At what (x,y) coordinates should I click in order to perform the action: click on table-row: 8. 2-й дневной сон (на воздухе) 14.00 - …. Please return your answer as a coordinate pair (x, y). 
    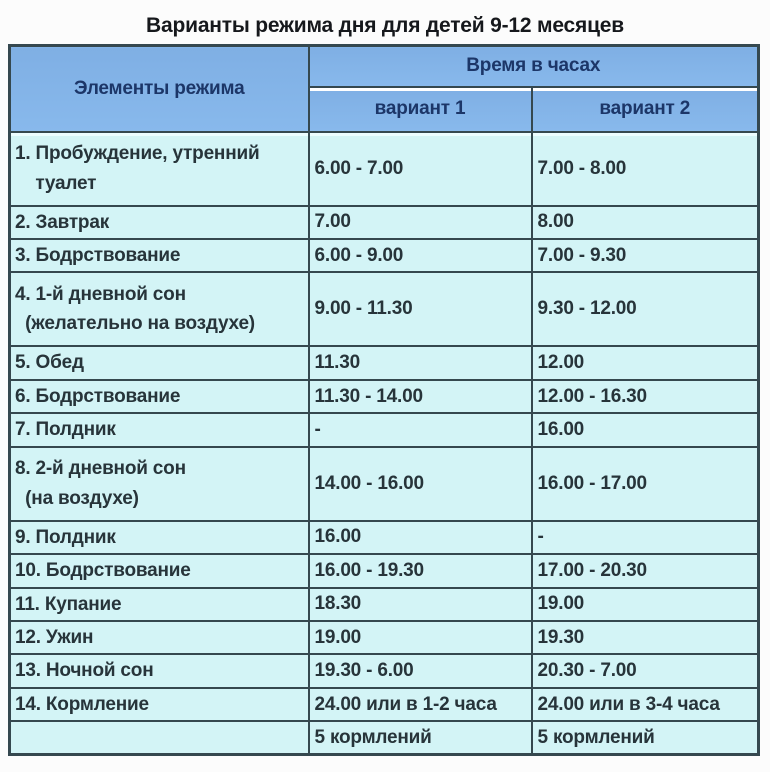
    Looking at the image, I should click on (384, 483).